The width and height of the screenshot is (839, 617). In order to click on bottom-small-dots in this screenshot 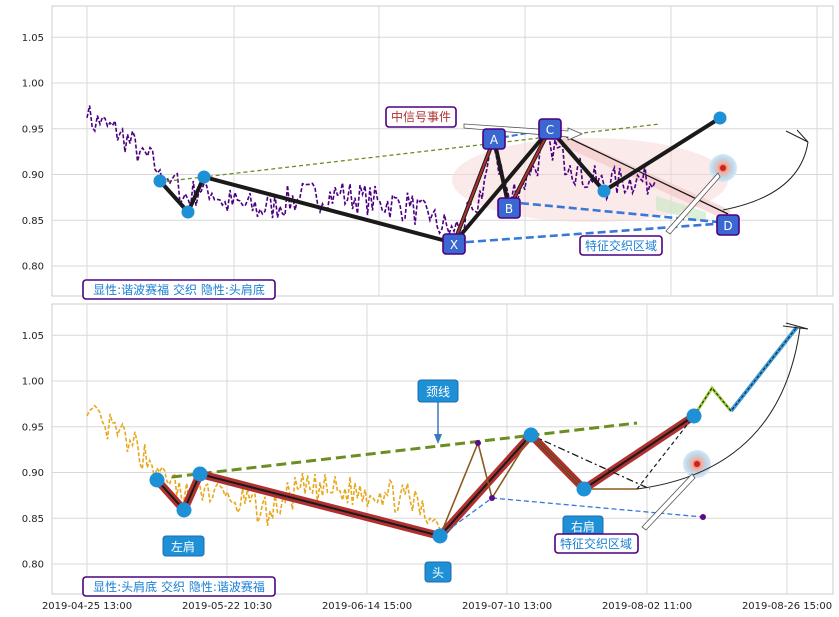, I will do `click(590, 480)`.